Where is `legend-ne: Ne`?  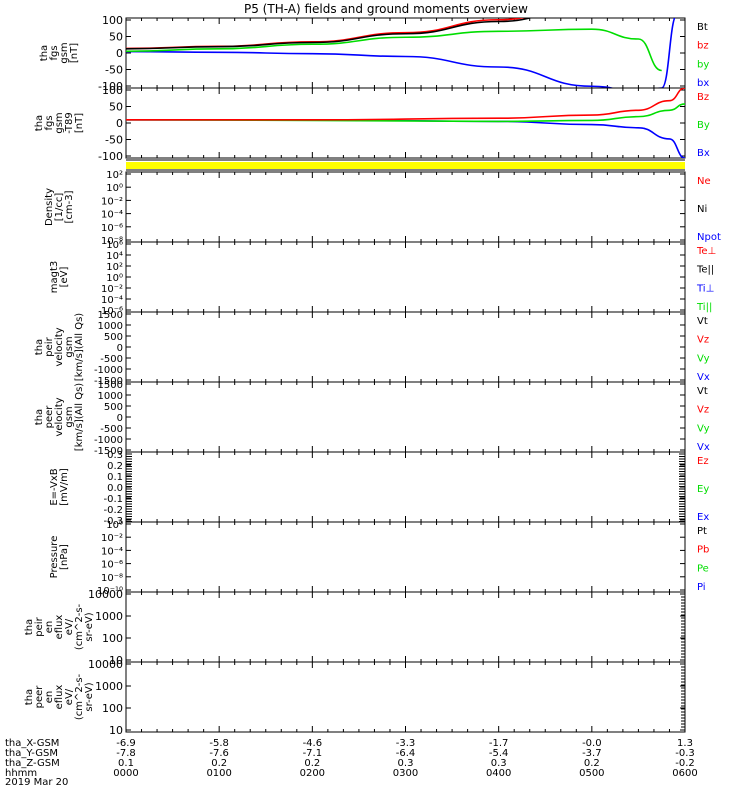 legend-ne: Ne is located at coordinates (704, 181).